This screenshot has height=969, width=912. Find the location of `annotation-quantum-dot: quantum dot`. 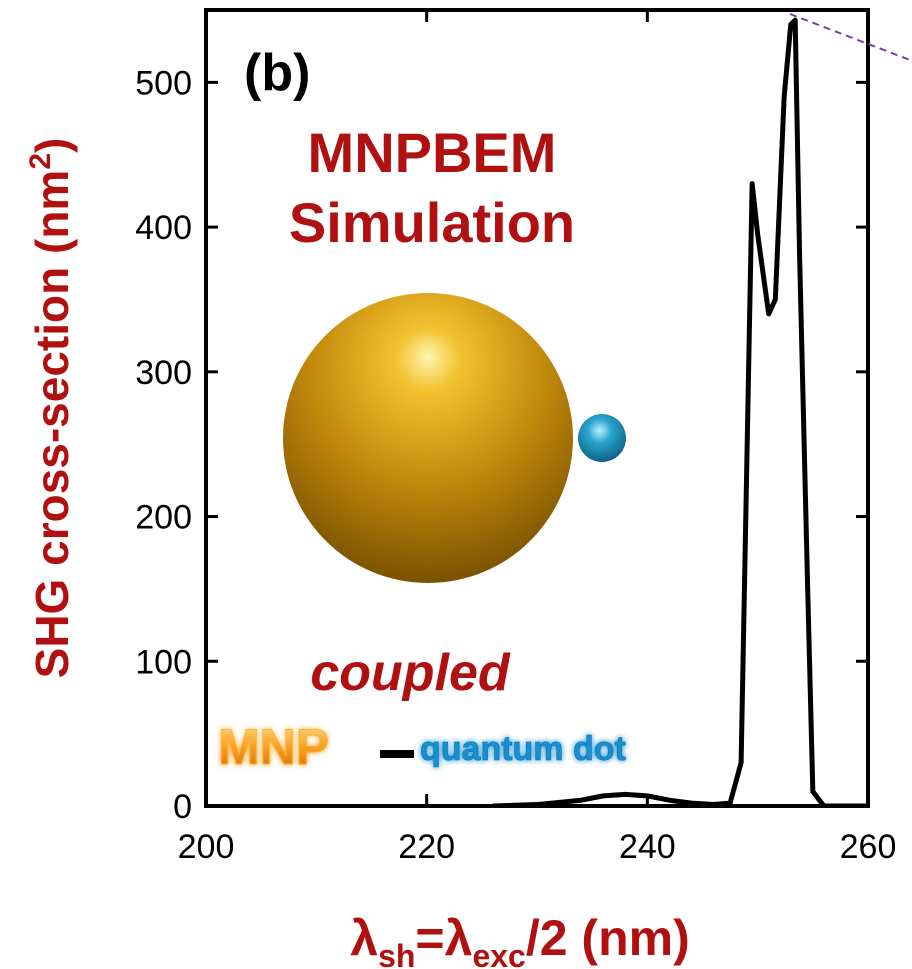

annotation-quantum-dot: quantum dot is located at coordinates (523, 749).